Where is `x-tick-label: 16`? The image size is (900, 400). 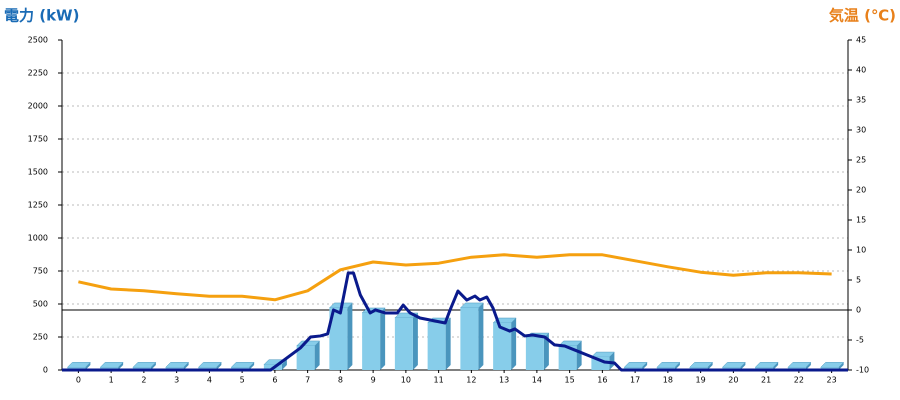
x-tick-label: 16 is located at coordinates (602, 380).